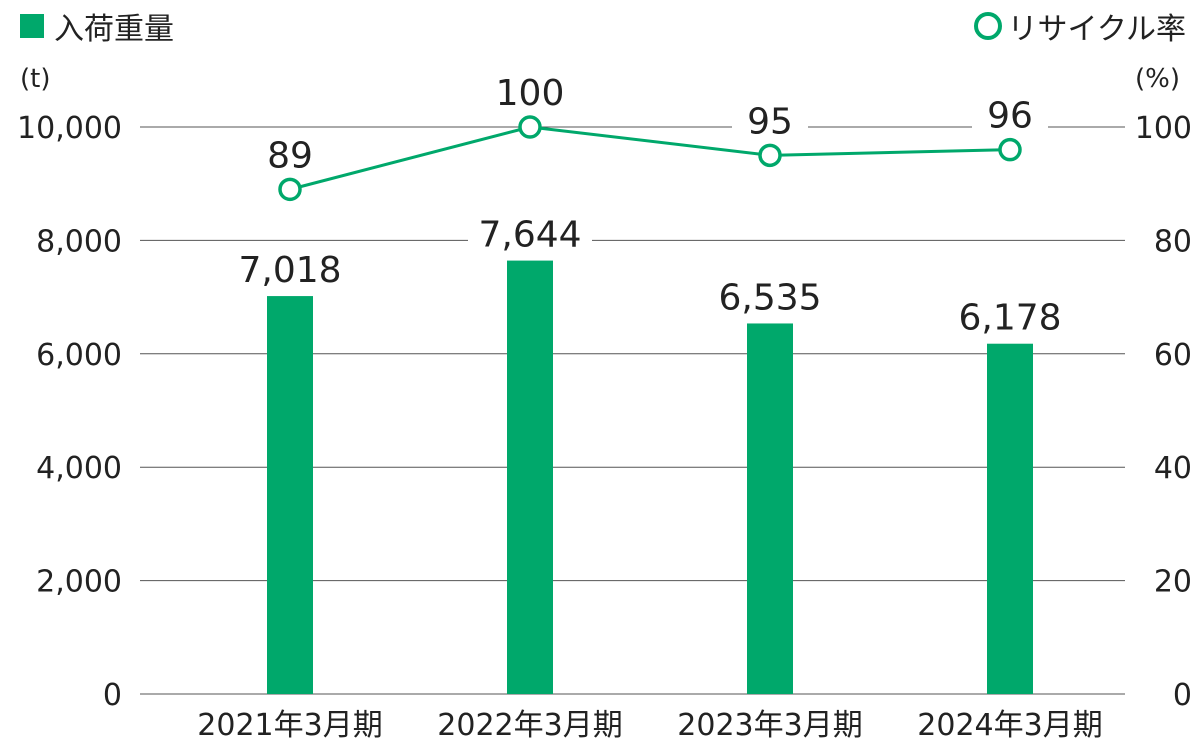  Describe the element at coordinates (1009, 725) in the screenshot. I see `x-tick-label: 2024年3月期` at that location.